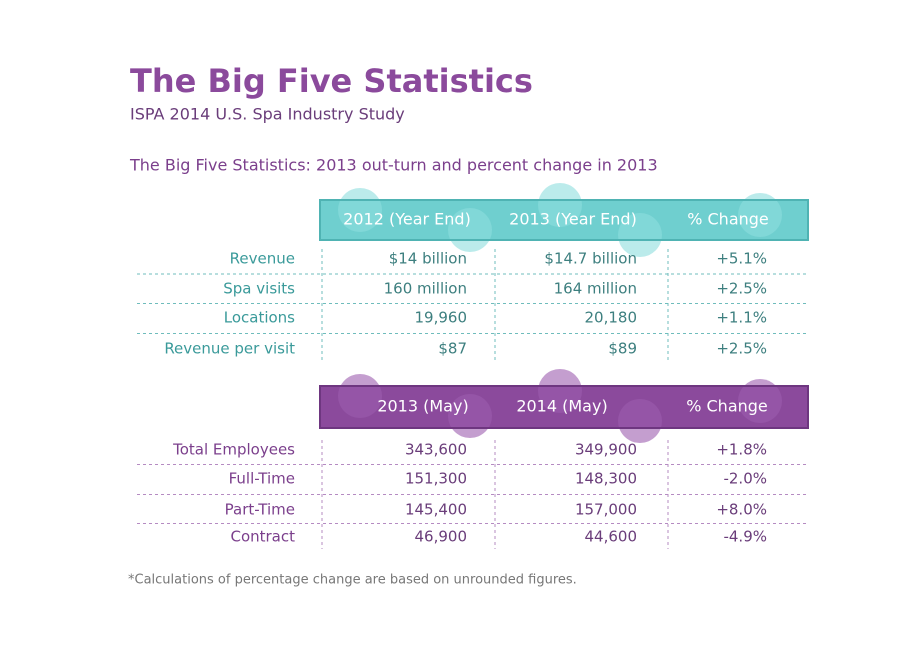 This screenshot has height=657, width=920. Describe the element at coordinates (229, 349) in the screenshot. I see `row-label: Revenue per visit` at that location.